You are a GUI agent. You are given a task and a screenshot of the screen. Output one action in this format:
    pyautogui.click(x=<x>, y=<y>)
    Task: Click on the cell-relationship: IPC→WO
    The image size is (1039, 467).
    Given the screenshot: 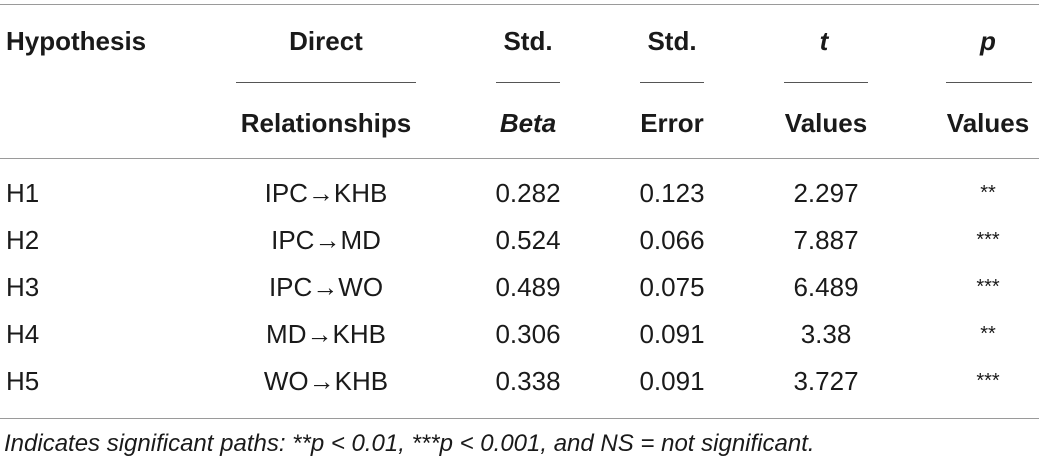 What is the action you would take?
    pyautogui.click(x=326, y=287)
    